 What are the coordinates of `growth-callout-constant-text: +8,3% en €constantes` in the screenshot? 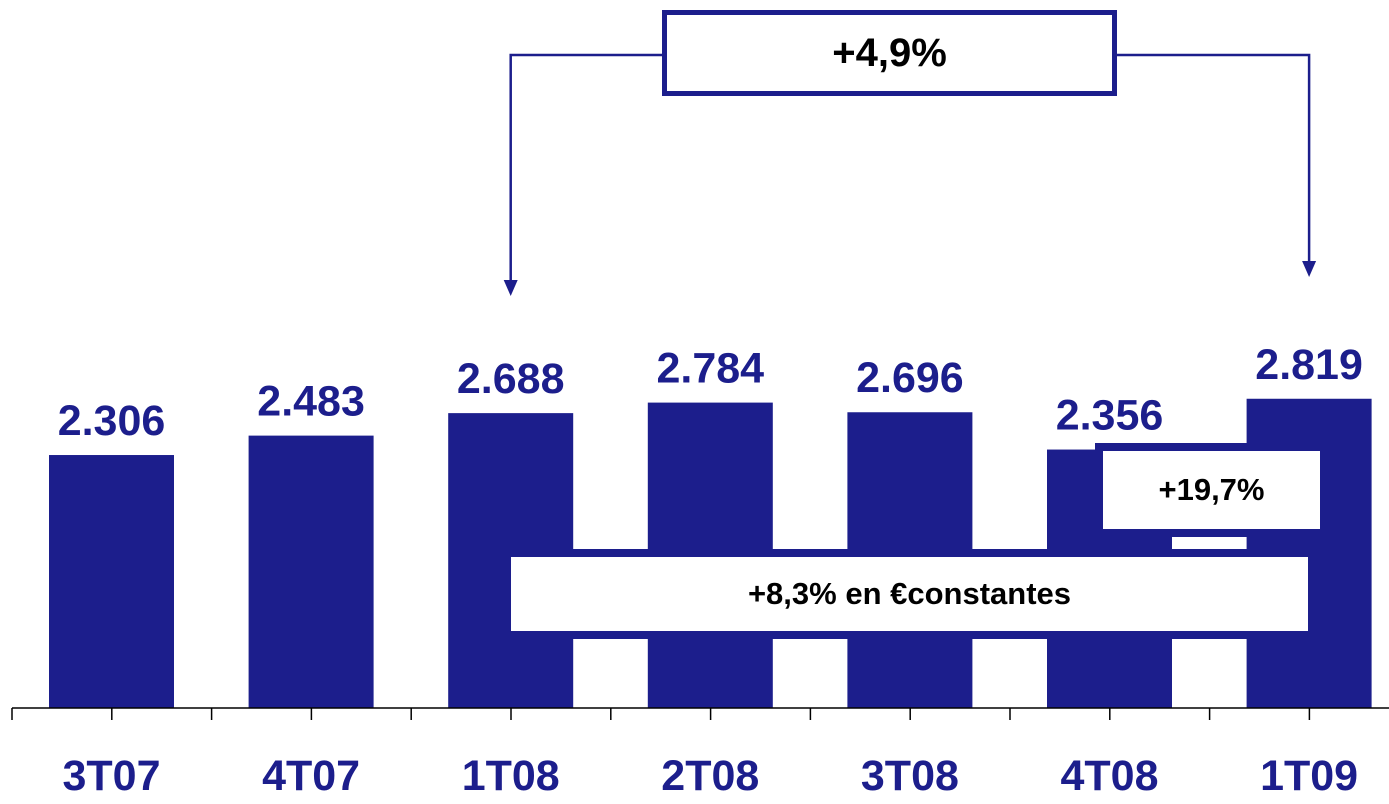 It's located at (909, 593).